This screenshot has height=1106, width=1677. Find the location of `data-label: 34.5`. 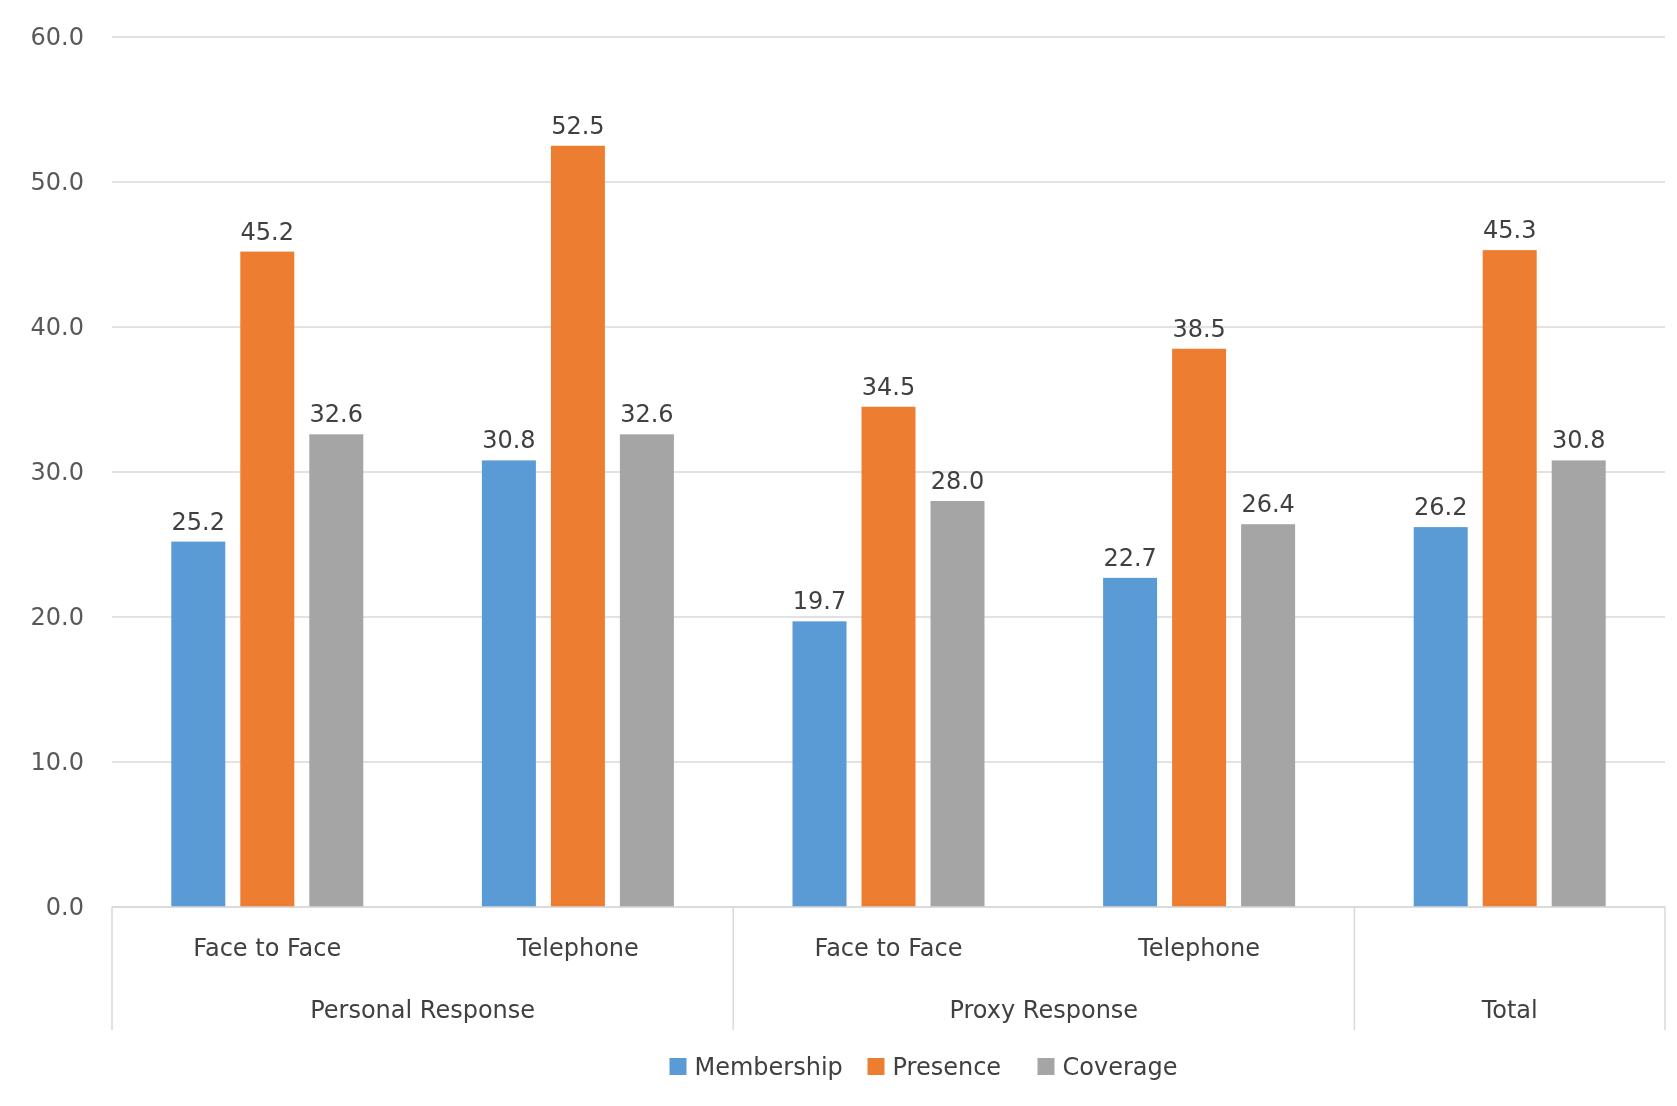

data-label: 34.5 is located at coordinates (888, 386).